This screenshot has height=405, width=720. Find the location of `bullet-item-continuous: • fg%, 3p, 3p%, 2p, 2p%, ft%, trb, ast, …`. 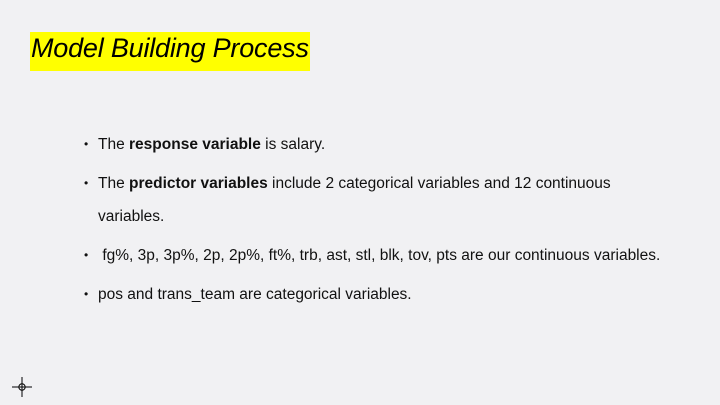

bullet-item-continuous: • fg%, 3p, 3p%, 2p, 2p%, ft%, trb, ast, … is located at coordinates (379, 255).